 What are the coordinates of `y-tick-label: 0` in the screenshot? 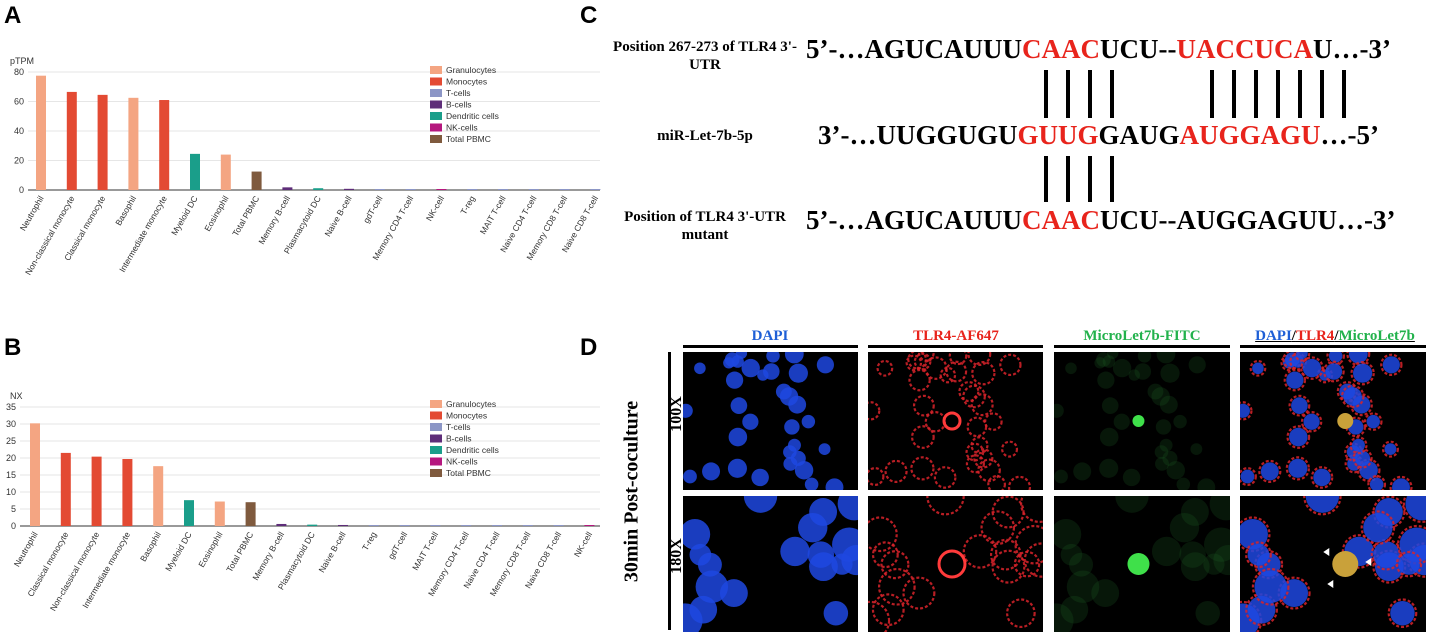 It's located at (13, 526).